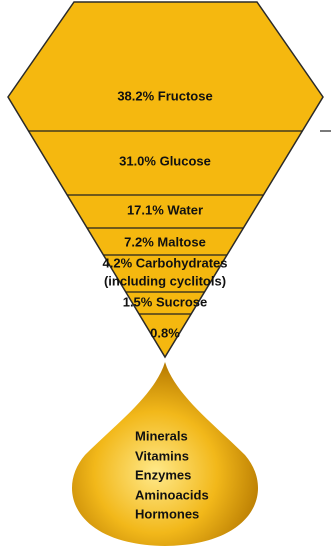  I want to click on band-label: 1.5% Sucrose, so click(165, 301).